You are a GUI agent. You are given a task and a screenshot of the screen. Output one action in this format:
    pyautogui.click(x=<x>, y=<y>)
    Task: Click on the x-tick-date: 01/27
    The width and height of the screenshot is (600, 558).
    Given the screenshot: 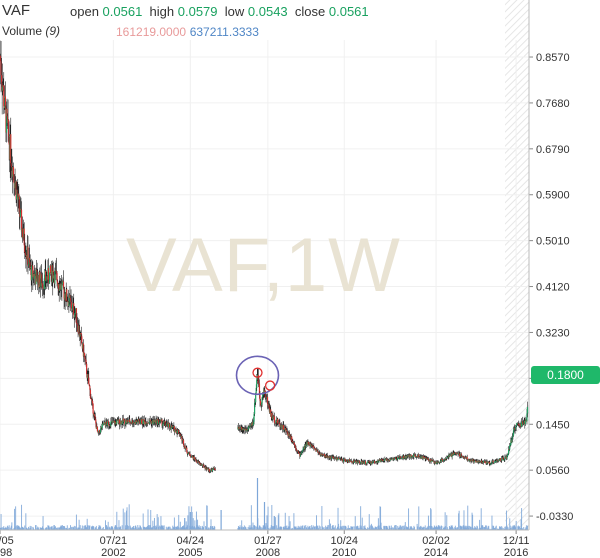 What is the action you would take?
    pyautogui.click(x=268, y=541)
    